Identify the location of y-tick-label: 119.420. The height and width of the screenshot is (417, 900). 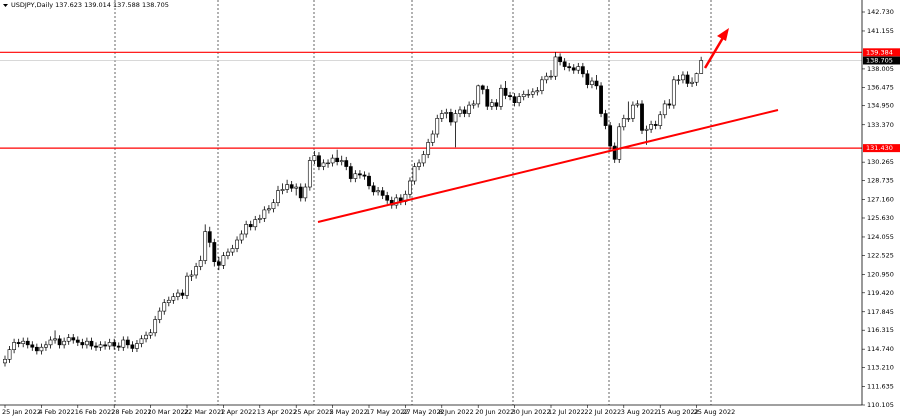
(880, 293).